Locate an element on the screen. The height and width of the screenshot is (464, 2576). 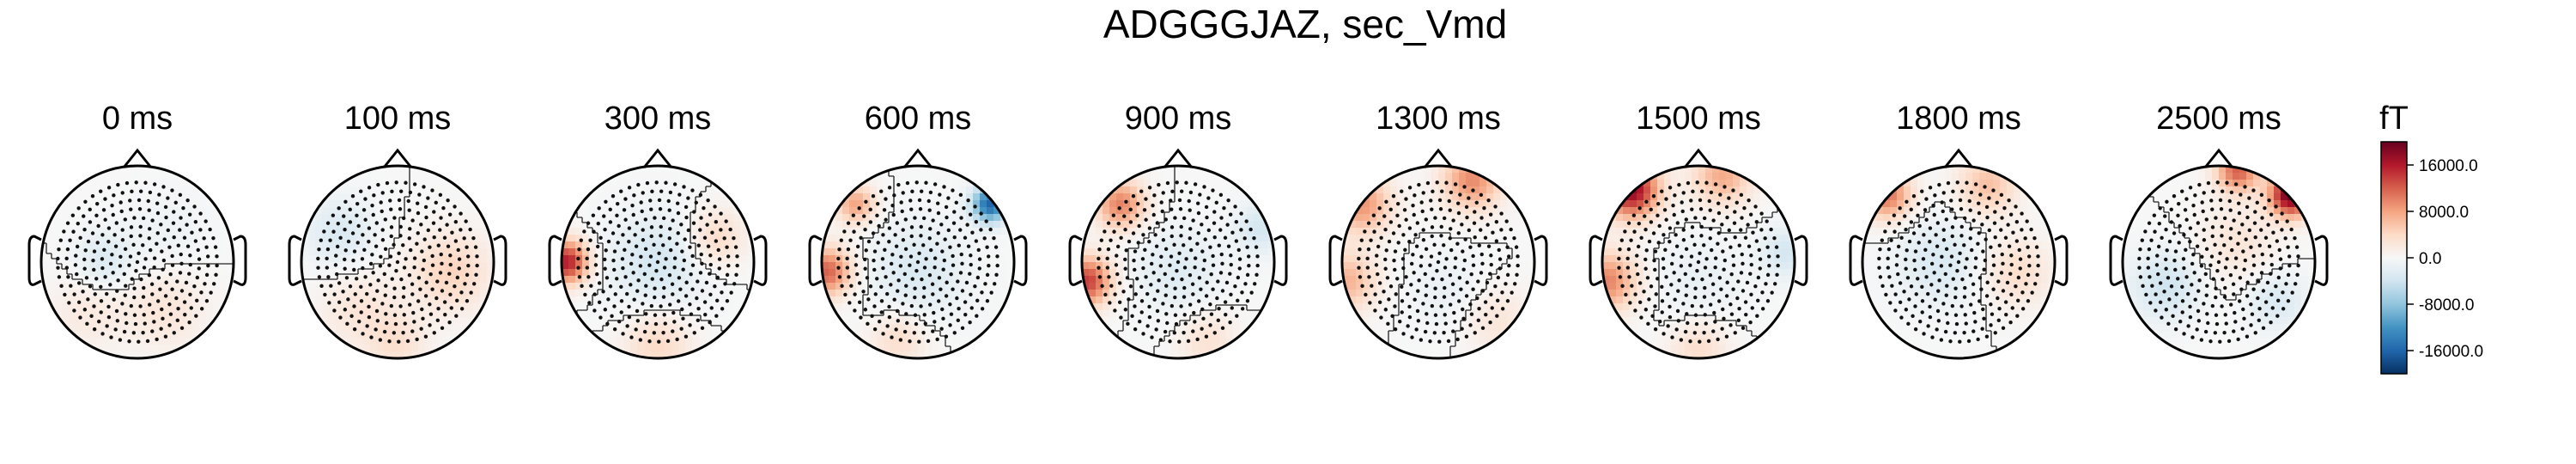
topomap-time-label: 2500 ms is located at coordinates (2218, 119).